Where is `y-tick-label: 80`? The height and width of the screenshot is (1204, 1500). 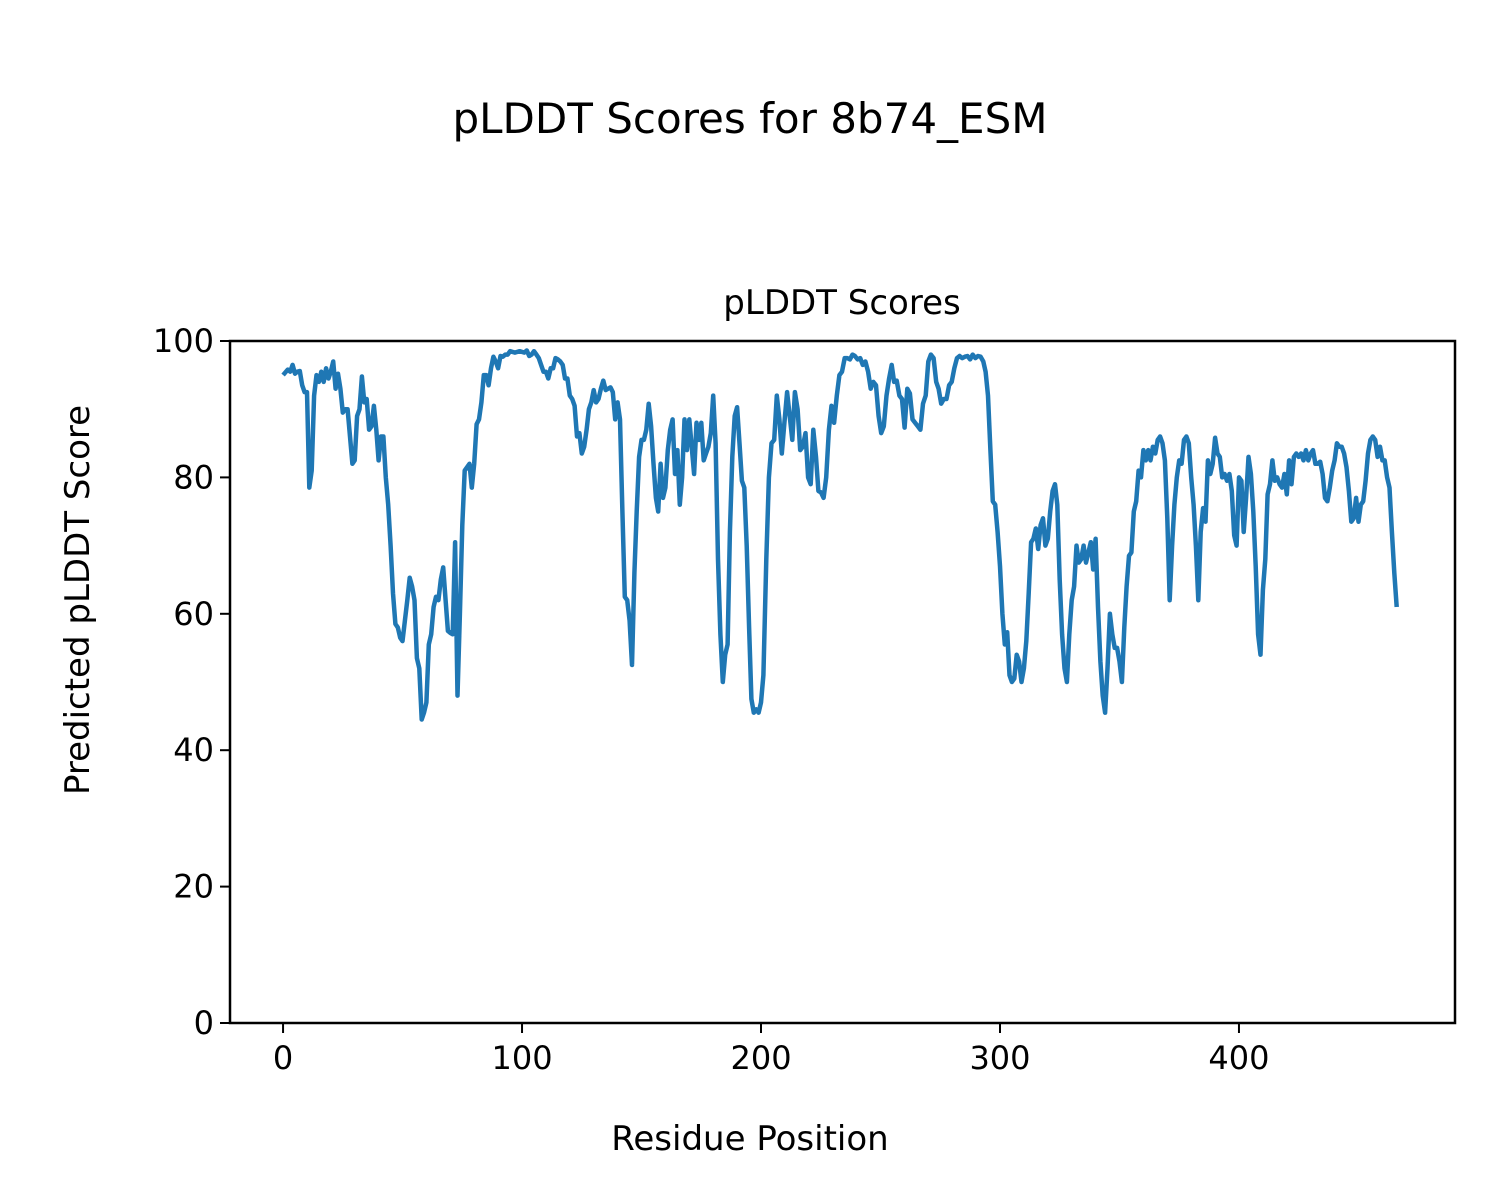 y-tick-label: 80 is located at coordinates (193, 477).